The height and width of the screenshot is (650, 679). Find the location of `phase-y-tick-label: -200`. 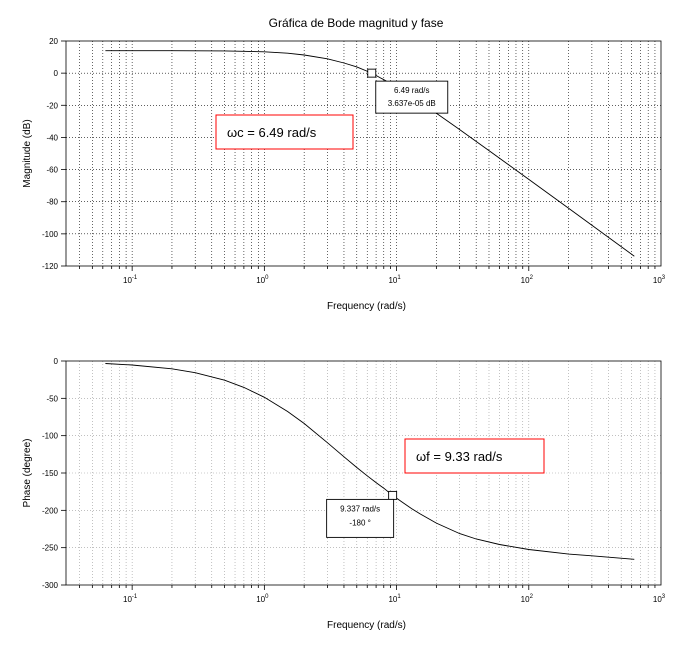

phase-y-tick-label: -200 is located at coordinates (50, 510).